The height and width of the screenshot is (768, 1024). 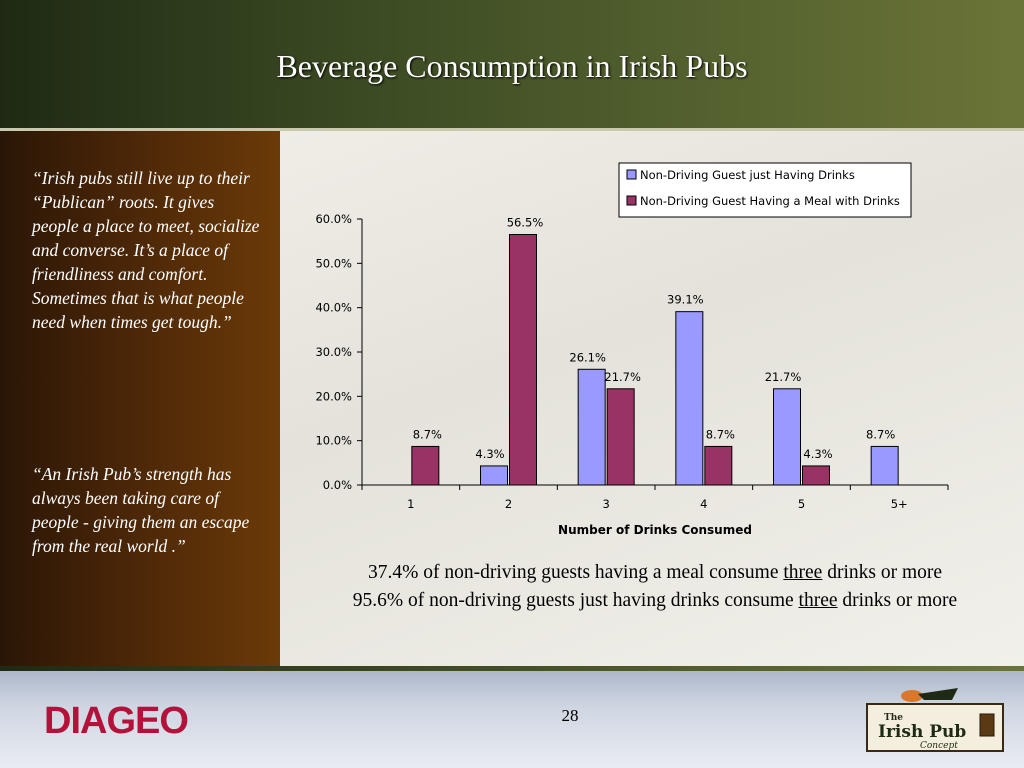 What do you see at coordinates (938, 694) in the screenshot?
I see `logo-wing-icon` at bounding box center [938, 694].